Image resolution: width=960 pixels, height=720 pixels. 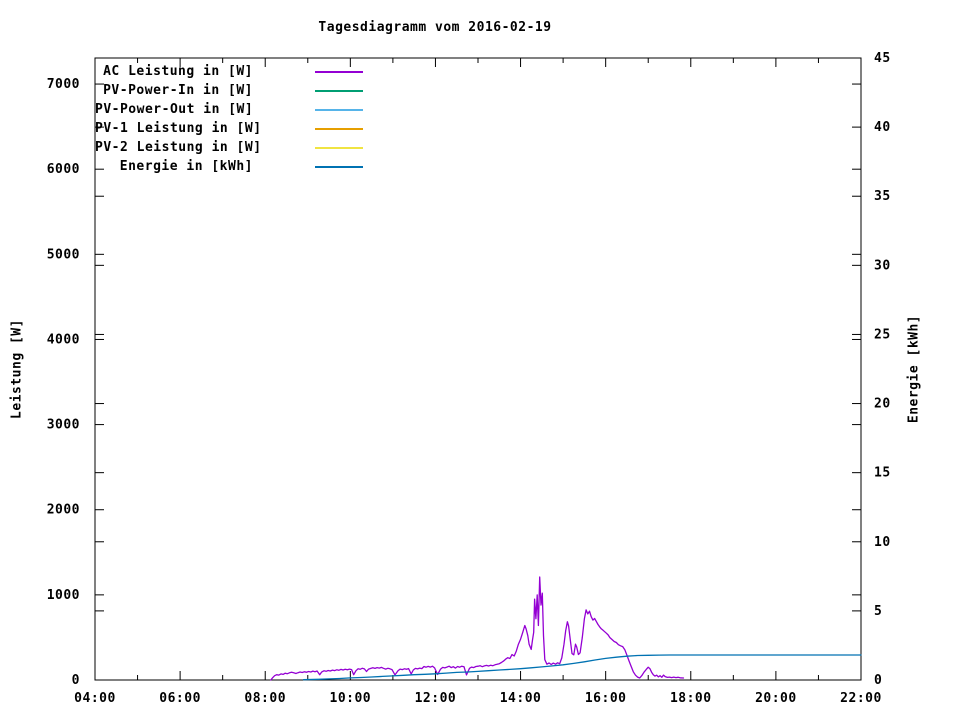 What do you see at coordinates (691, 698) in the screenshot?
I see `svg-text: 18:00` at bounding box center [691, 698].